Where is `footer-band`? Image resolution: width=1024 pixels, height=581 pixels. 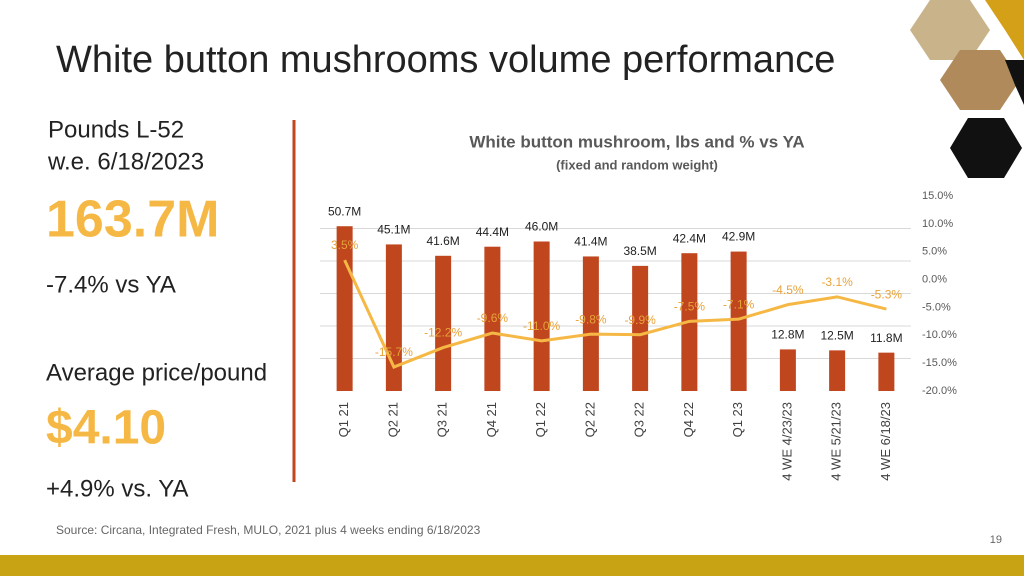
footer-band is located at coordinates (512, 565).